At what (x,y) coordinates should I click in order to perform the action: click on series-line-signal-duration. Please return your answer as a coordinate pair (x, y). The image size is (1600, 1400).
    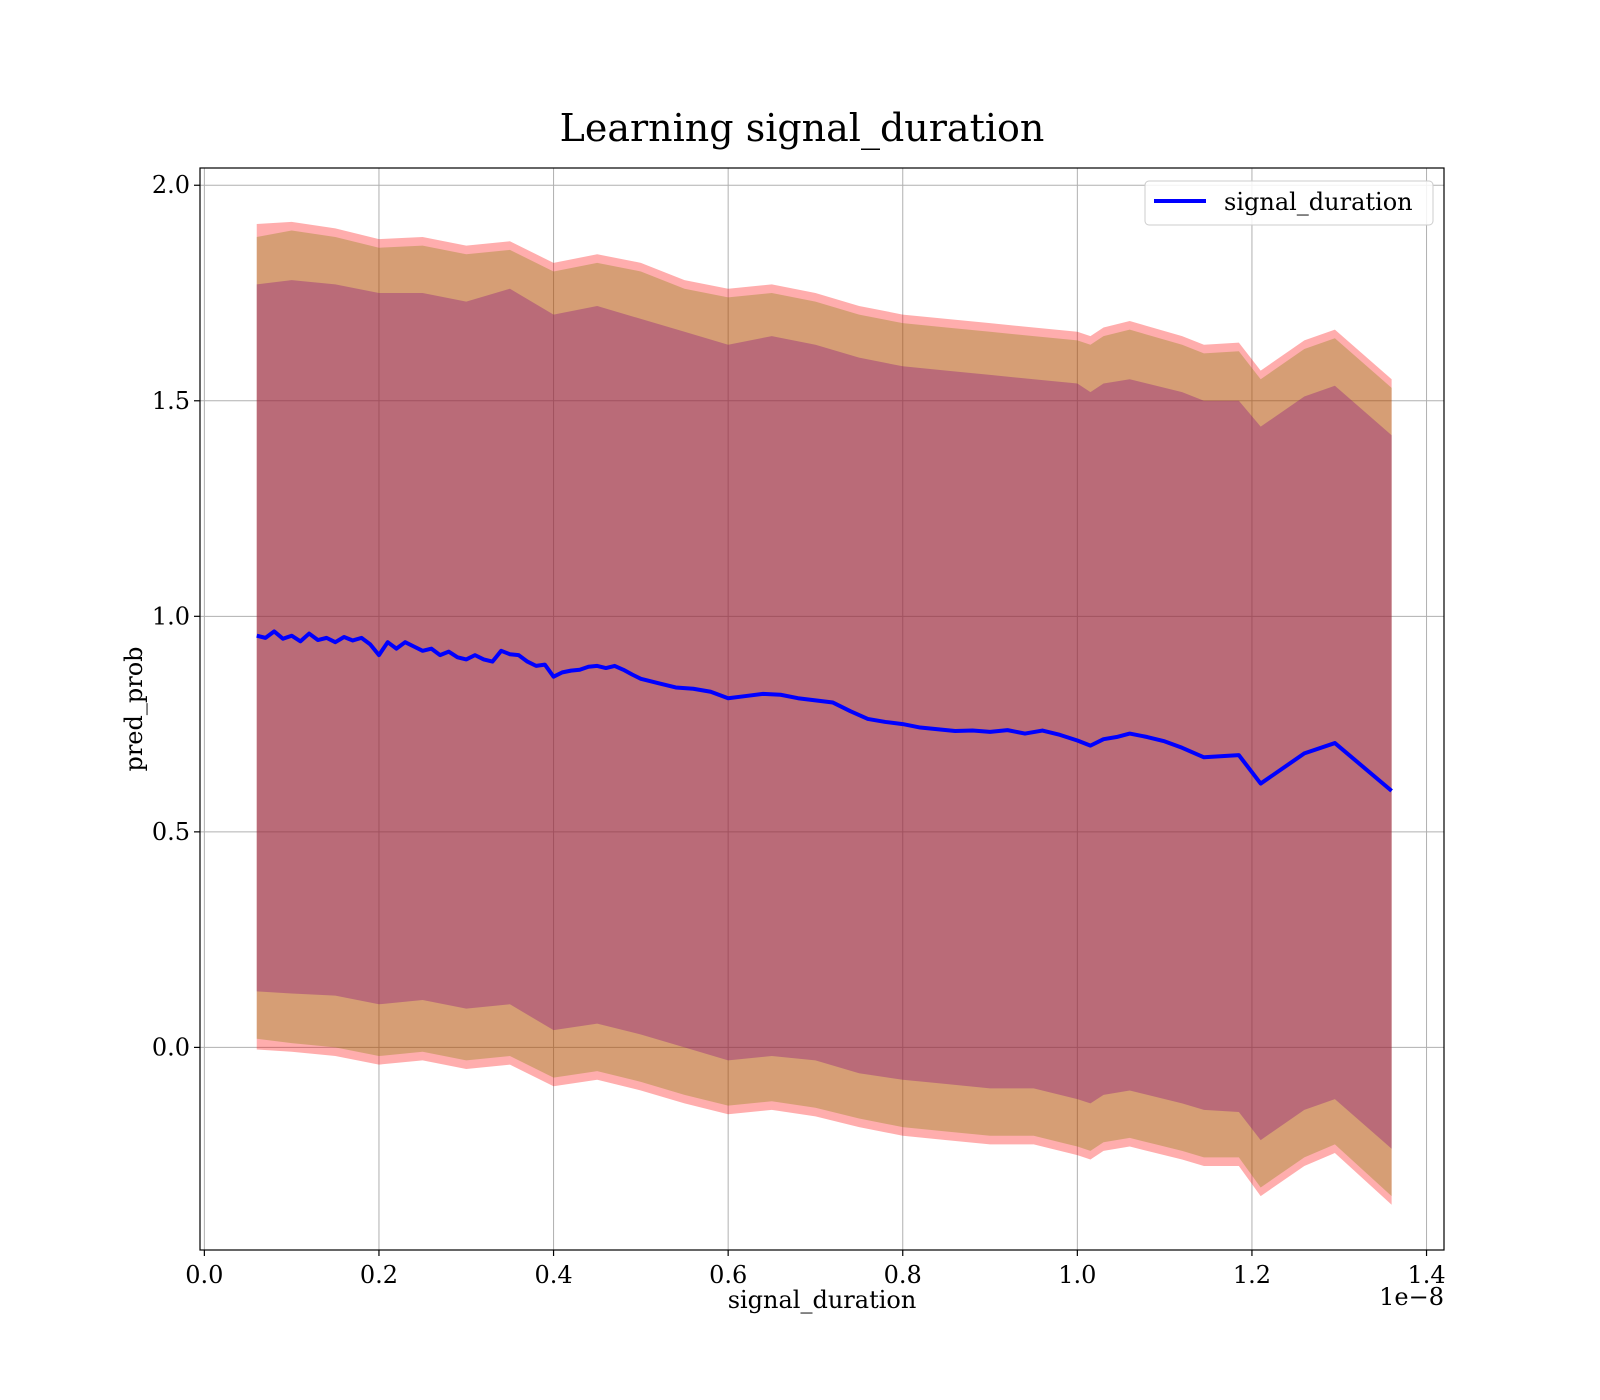
    Looking at the image, I should click on (824, 711).